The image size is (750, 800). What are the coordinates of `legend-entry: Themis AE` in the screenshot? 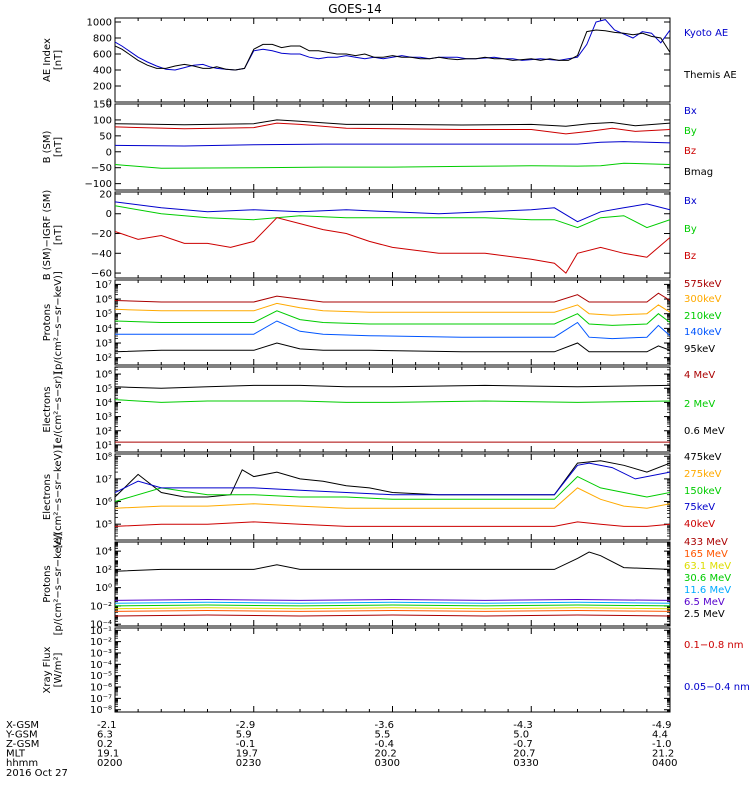 It's located at (710, 75).